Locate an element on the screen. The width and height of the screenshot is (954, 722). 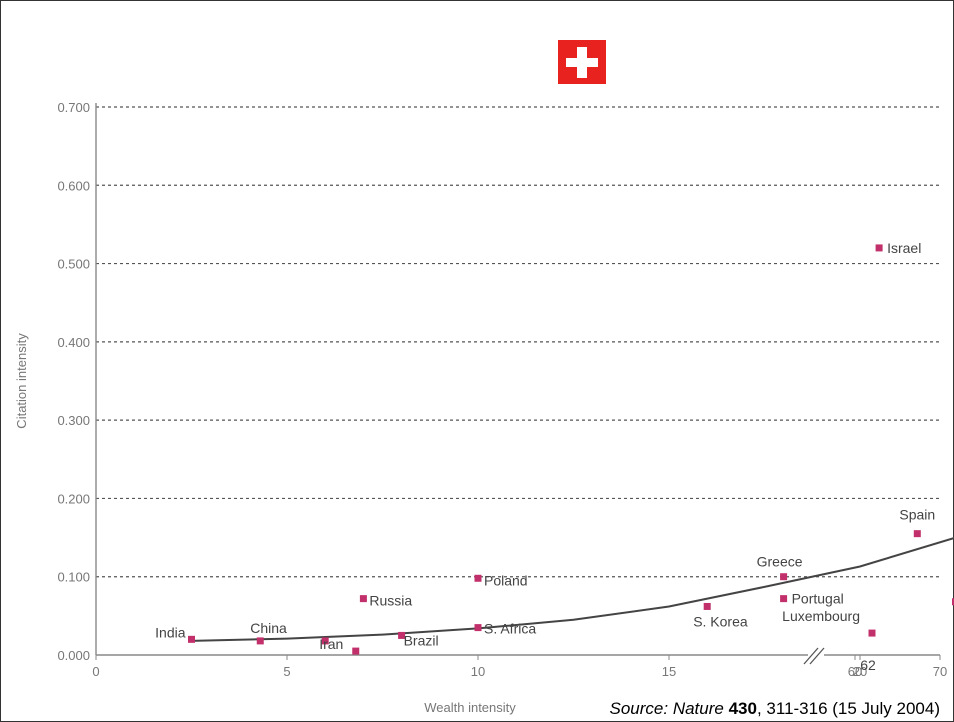
source-prefix: Source: is located at coordinates (641, 708).